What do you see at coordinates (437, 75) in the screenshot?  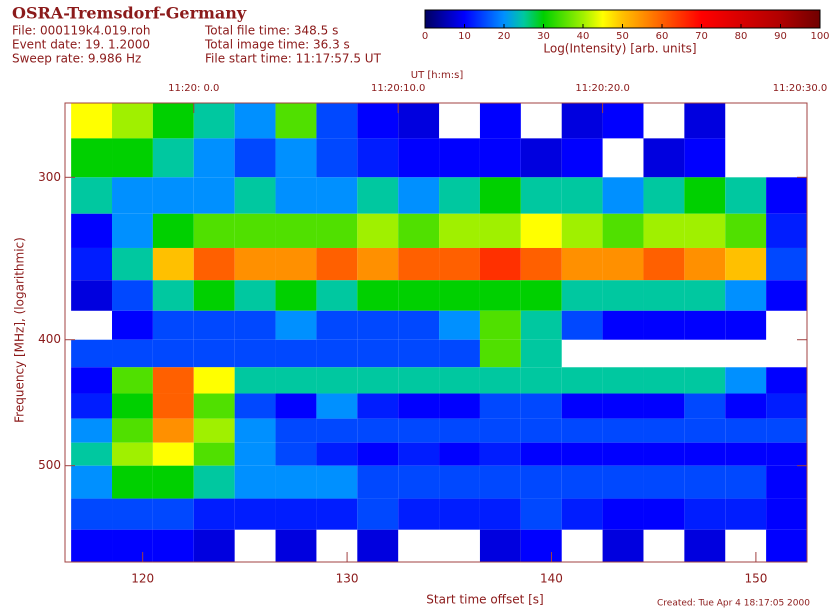 I see `x2-axis-title: UT [h:m:s]` at bounding box center [437, 75].